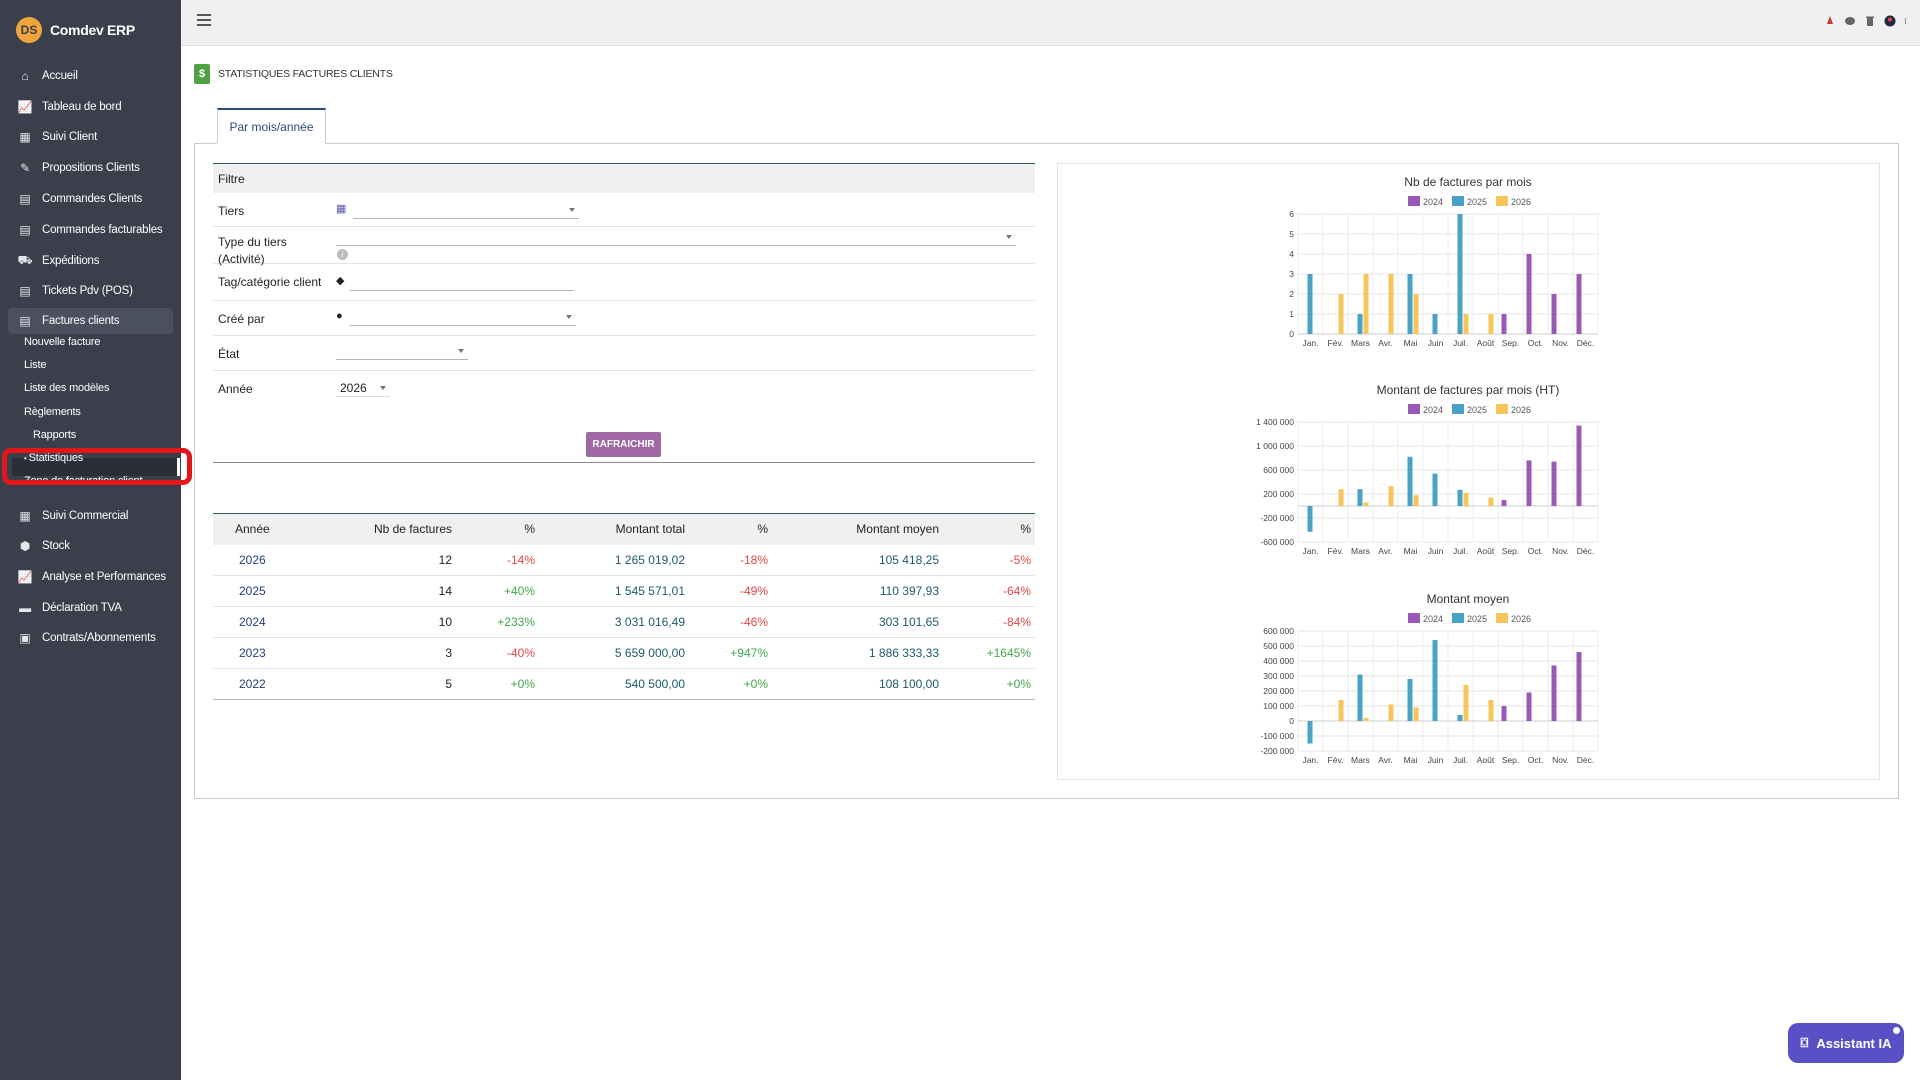 The image size is (1920, 1080). What do you see at coordinates (90, 321) in the screenshot?
I see `sidebar-item-factures-clients: ▤ Factures clients` at bounding box center [90, 321].